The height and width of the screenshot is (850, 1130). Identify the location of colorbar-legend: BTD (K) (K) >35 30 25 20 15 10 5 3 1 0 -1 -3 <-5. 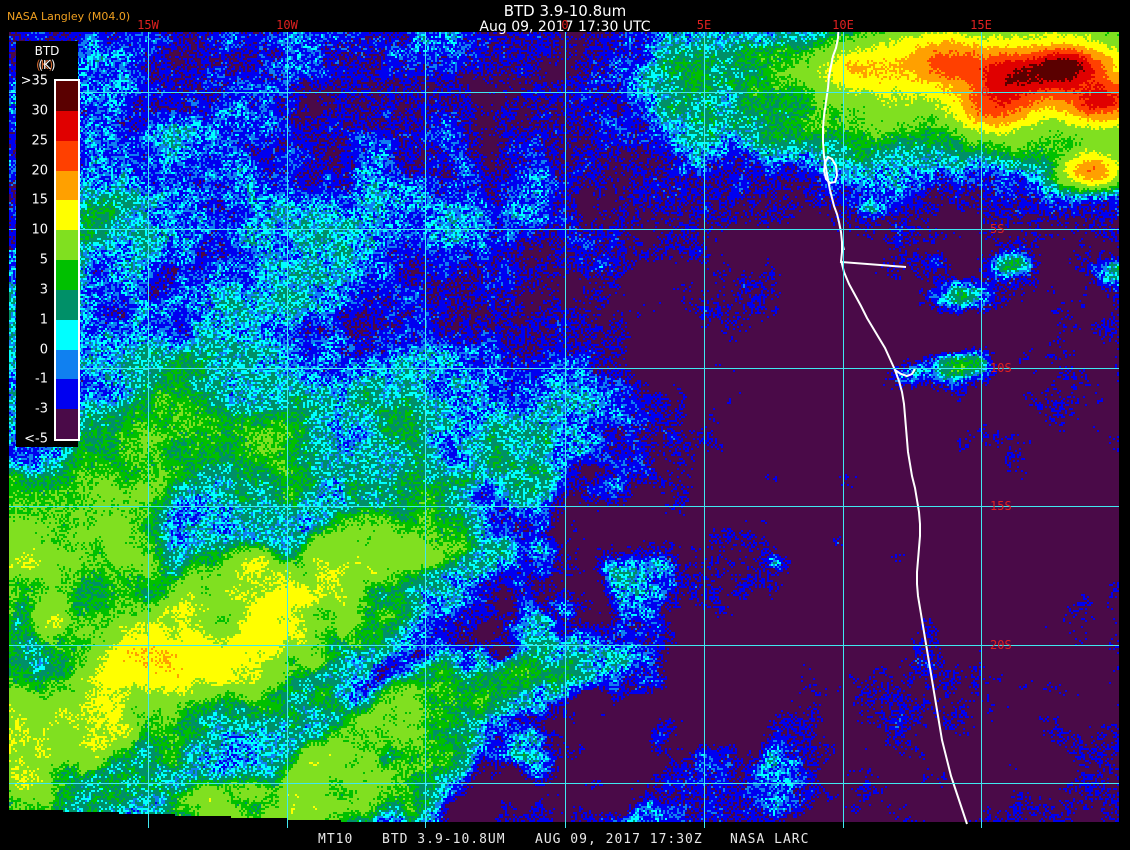
(48, 244).